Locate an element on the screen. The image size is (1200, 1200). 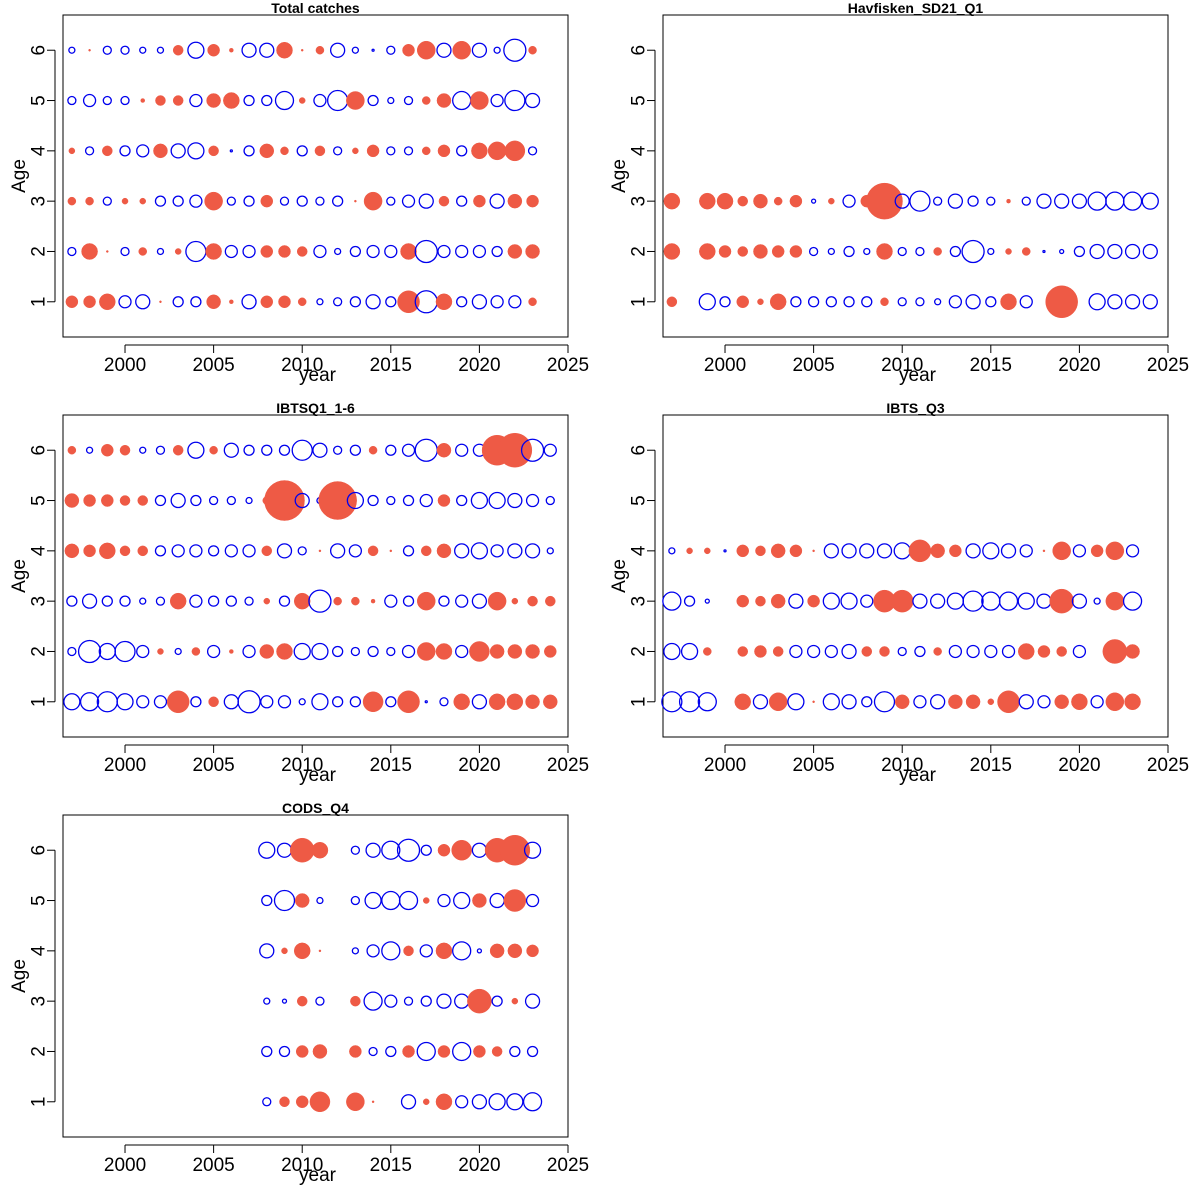
x-axis-label: year is located at coordinates (318, 1175).